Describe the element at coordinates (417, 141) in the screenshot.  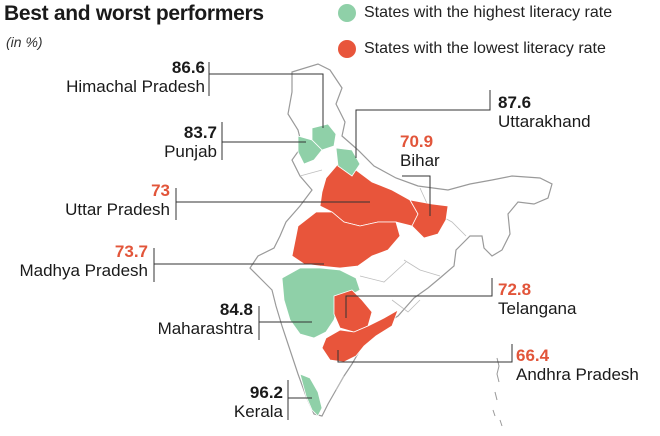
I see `value-bihar: 70.9` at that location.